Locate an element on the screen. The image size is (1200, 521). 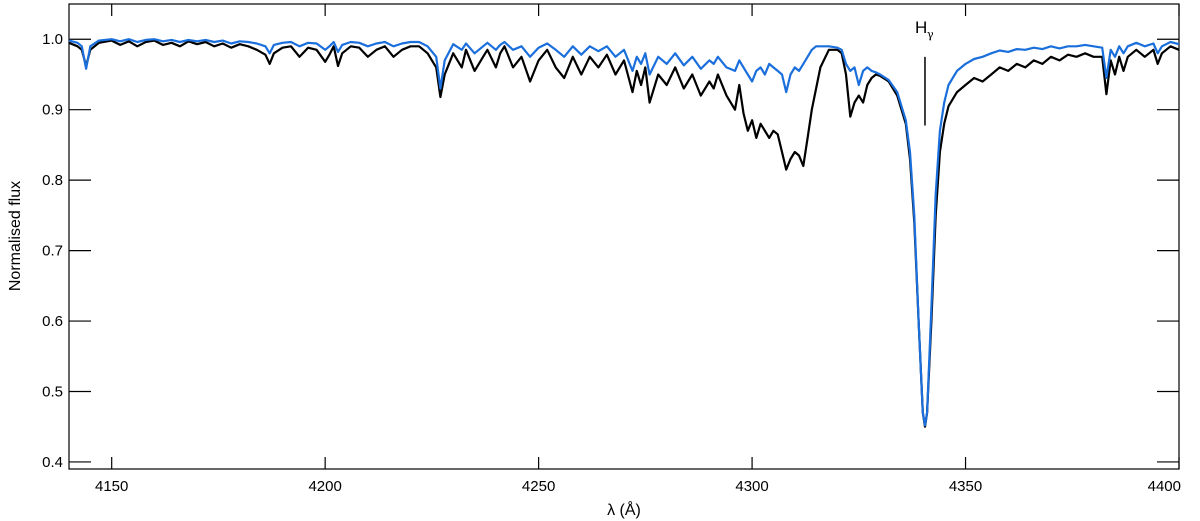
y-tick-label: 0.5 is located at coordinates (52, 392).